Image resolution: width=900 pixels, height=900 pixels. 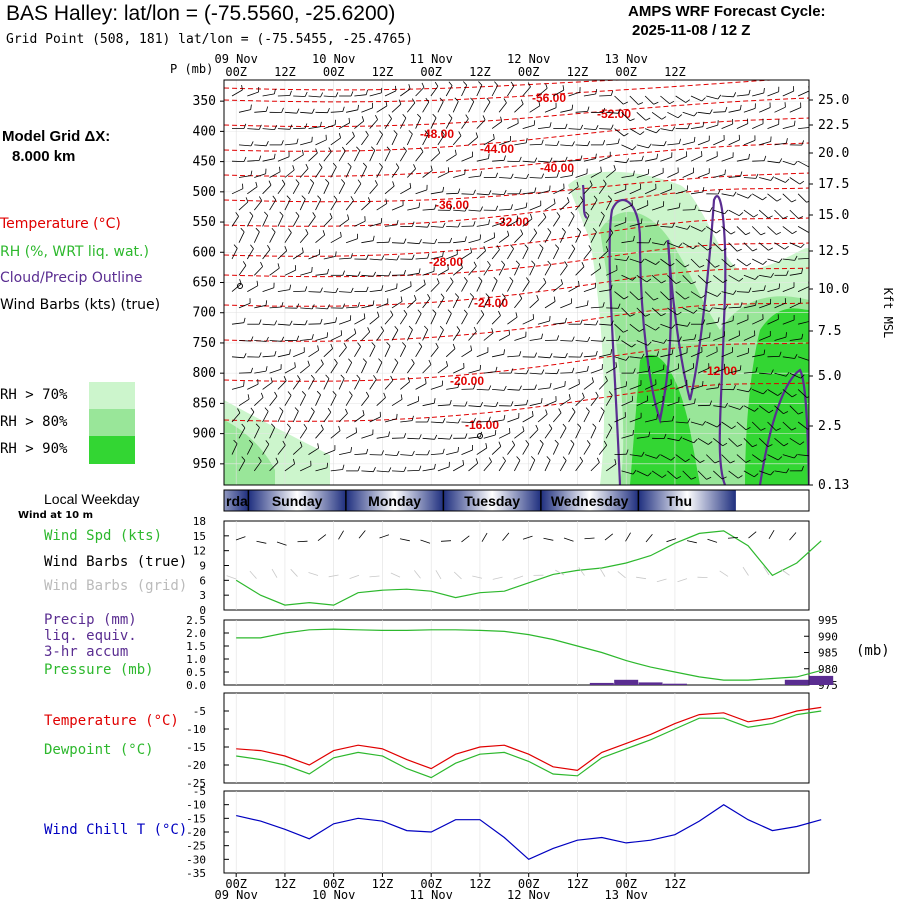 What do you see at coordinates (196, 747) in the screenshot?
I see `temperature-ytick: -15` at bounding box center [196, 747].